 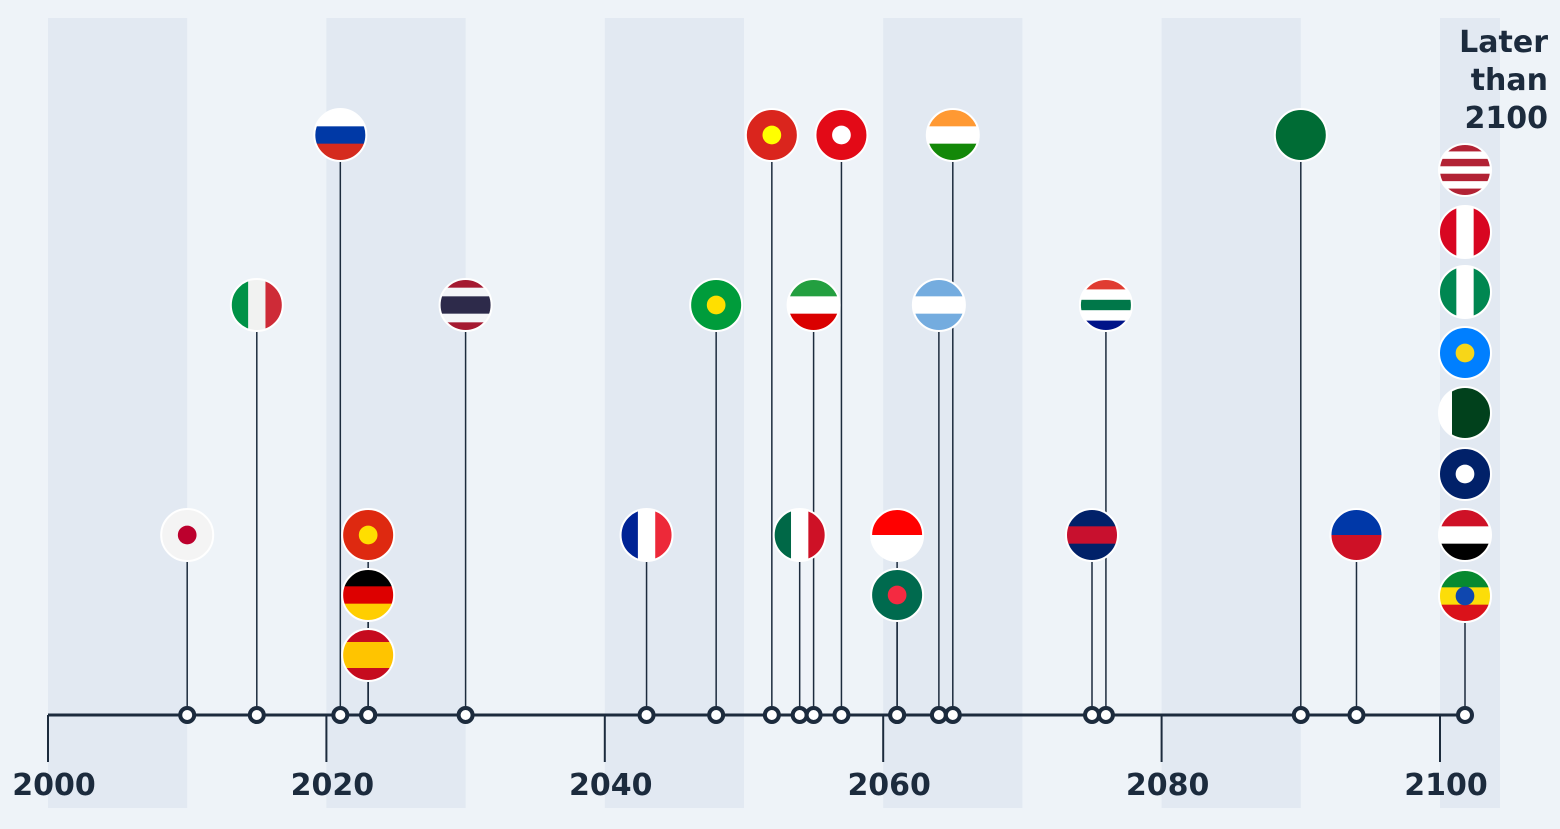 What do you see at coordinates (54, 785) in the screenshot?
I see `x-tick-label: 2000` at bounding box center [54, 785].